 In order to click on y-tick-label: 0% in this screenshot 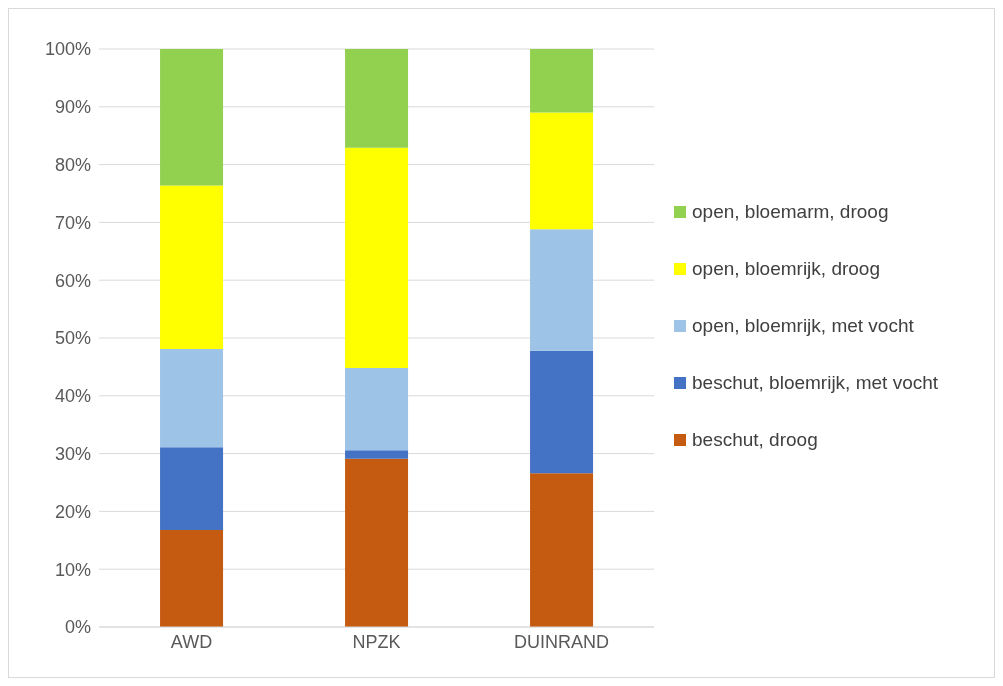, I will do `click(77, 627)`.